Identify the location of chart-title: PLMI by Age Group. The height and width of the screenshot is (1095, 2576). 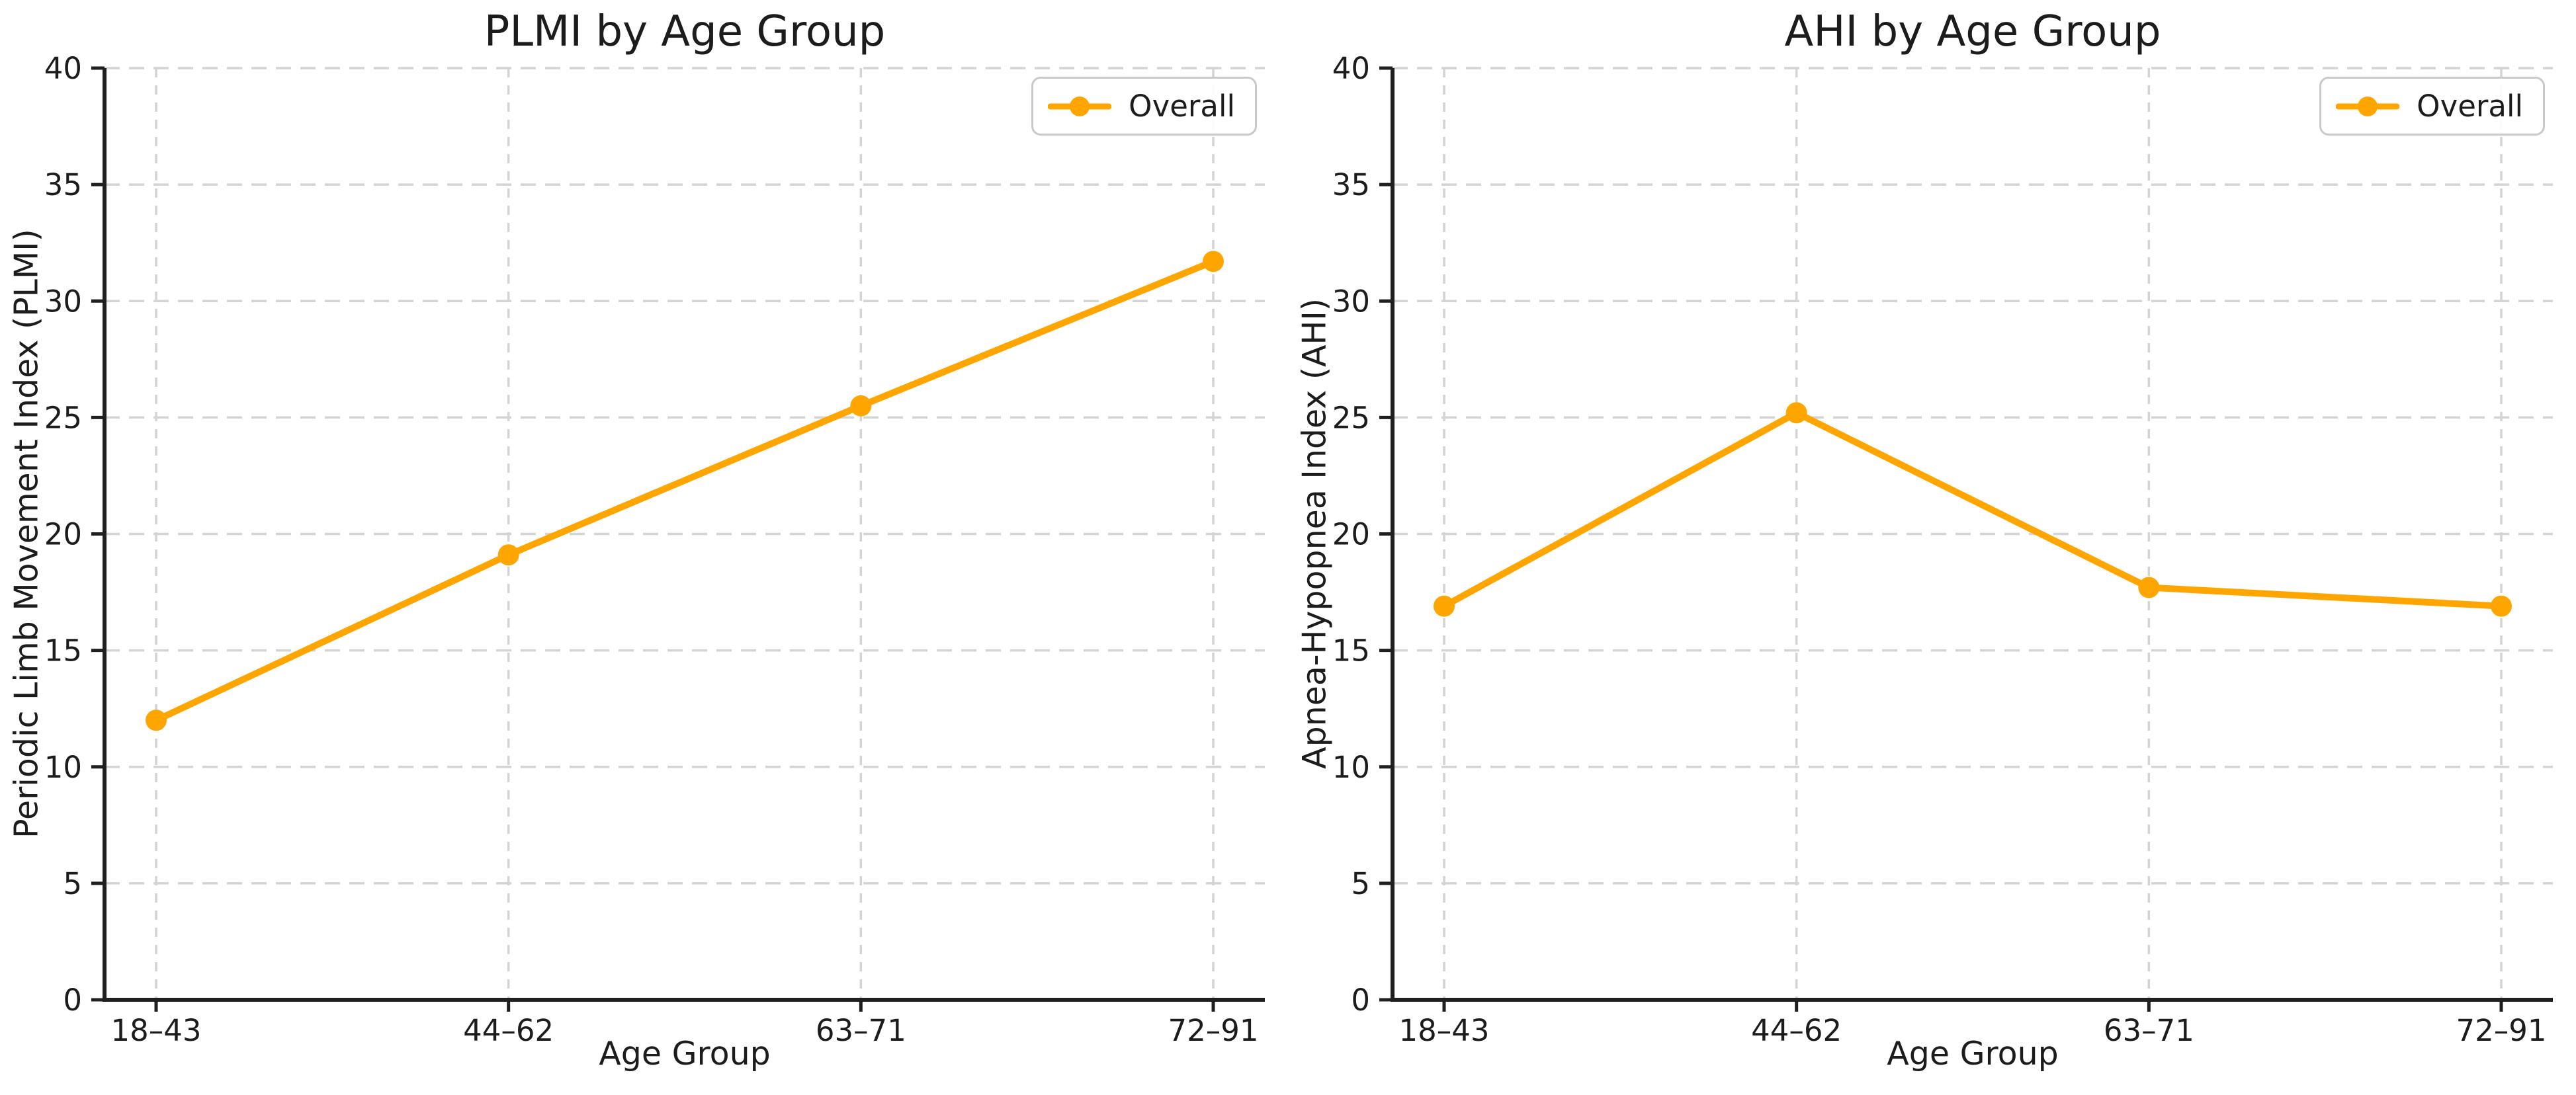
(685, 31).